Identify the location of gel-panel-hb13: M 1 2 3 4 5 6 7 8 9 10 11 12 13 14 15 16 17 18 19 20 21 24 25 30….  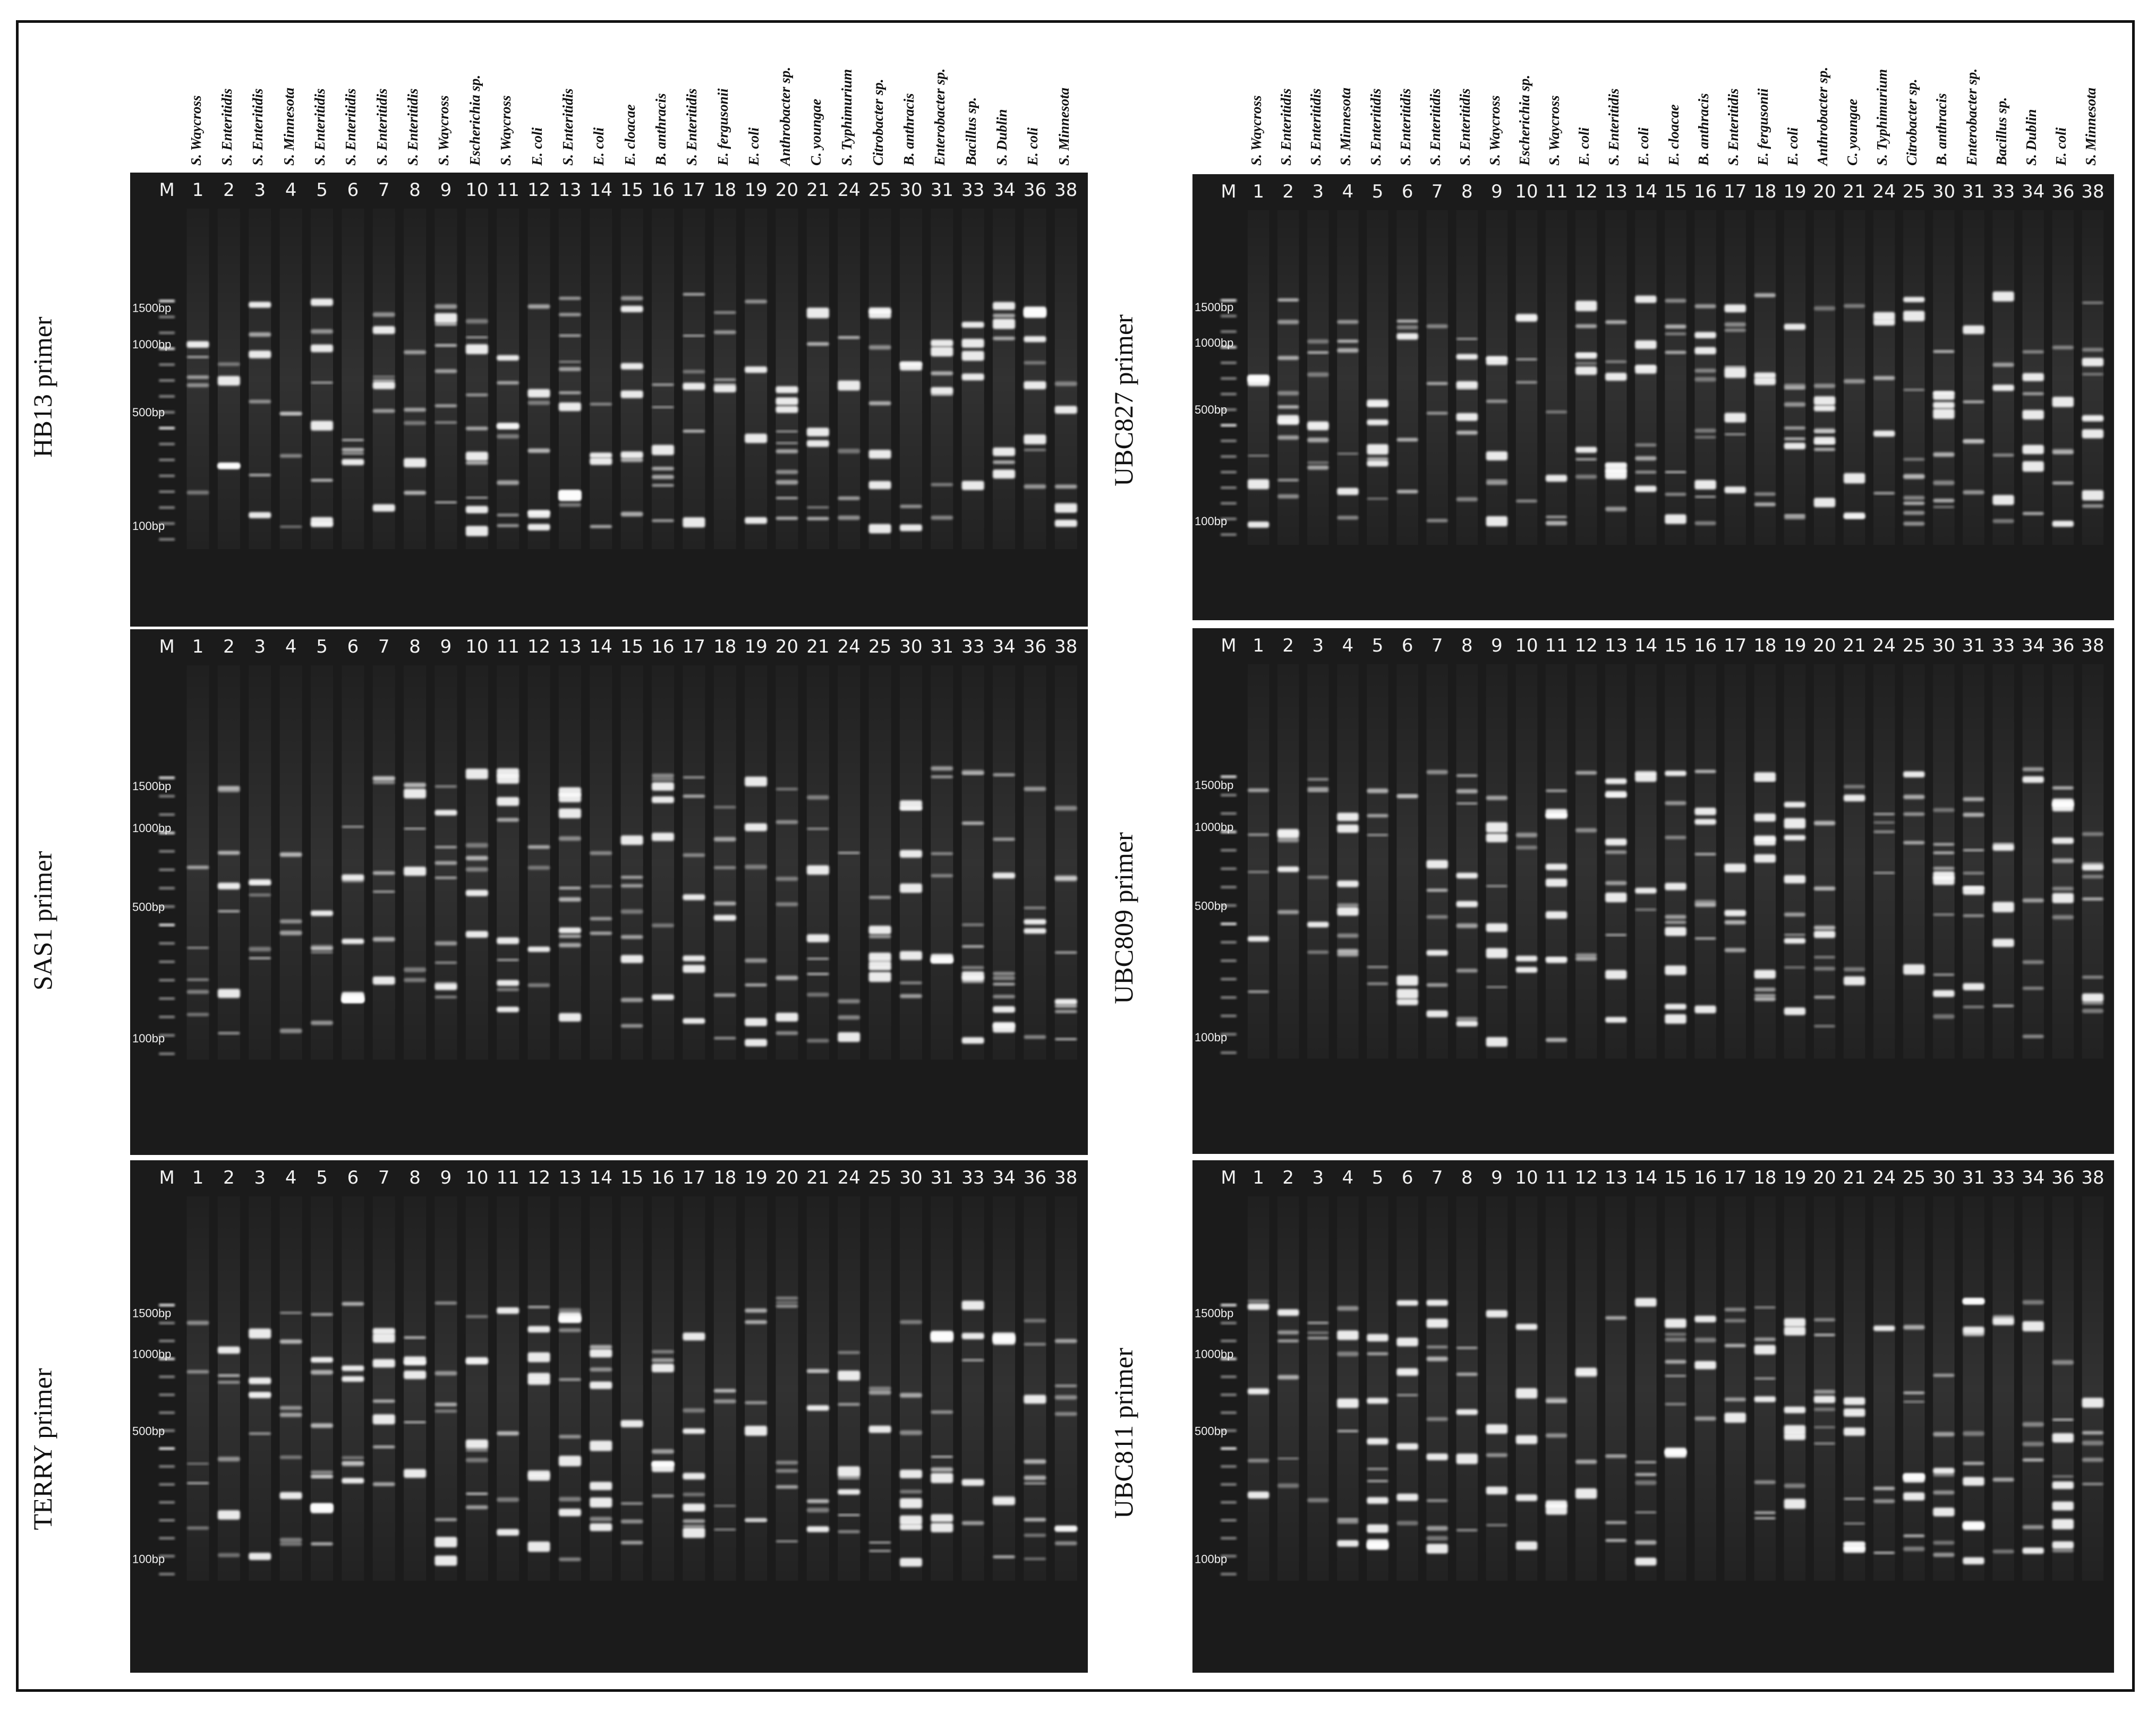
(609, 400).